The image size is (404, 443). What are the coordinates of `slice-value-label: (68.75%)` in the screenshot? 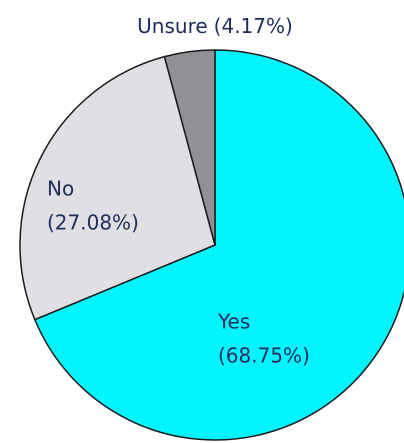 It's located at (264, 356).